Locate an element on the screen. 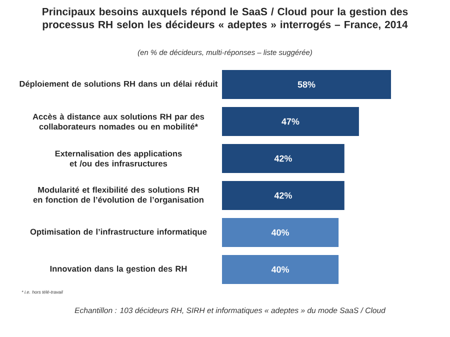 Image resolution: width=450 pixels, height=337 pixels. y-tick-label: Déploiement de solutions RH dans un délai réduit is located at coordinates (119, 84).